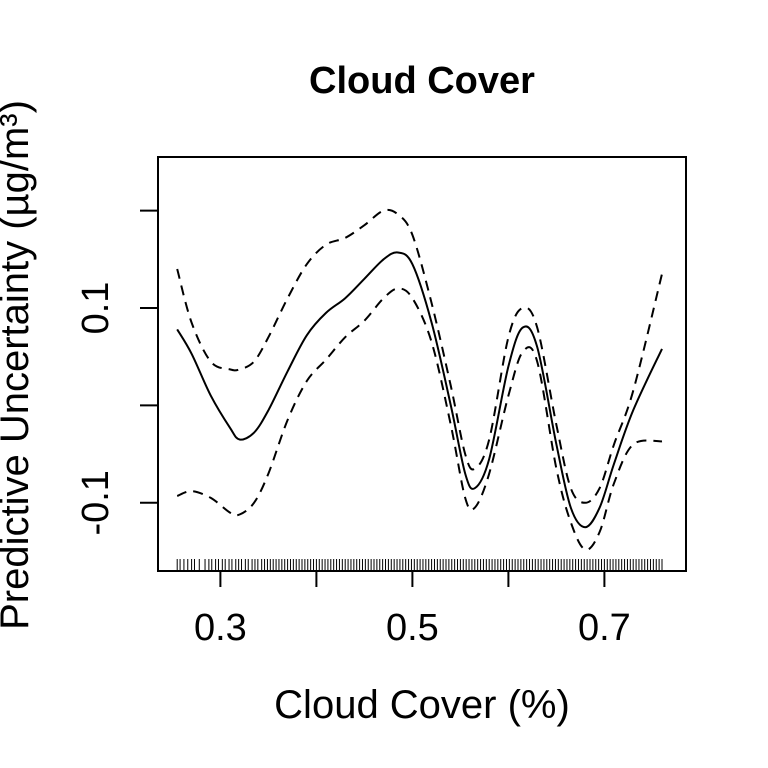 The width and height of the screenshot is (768, 768). I want to click on x-axis-label: Cloud Cover (%), so click(422, 705).